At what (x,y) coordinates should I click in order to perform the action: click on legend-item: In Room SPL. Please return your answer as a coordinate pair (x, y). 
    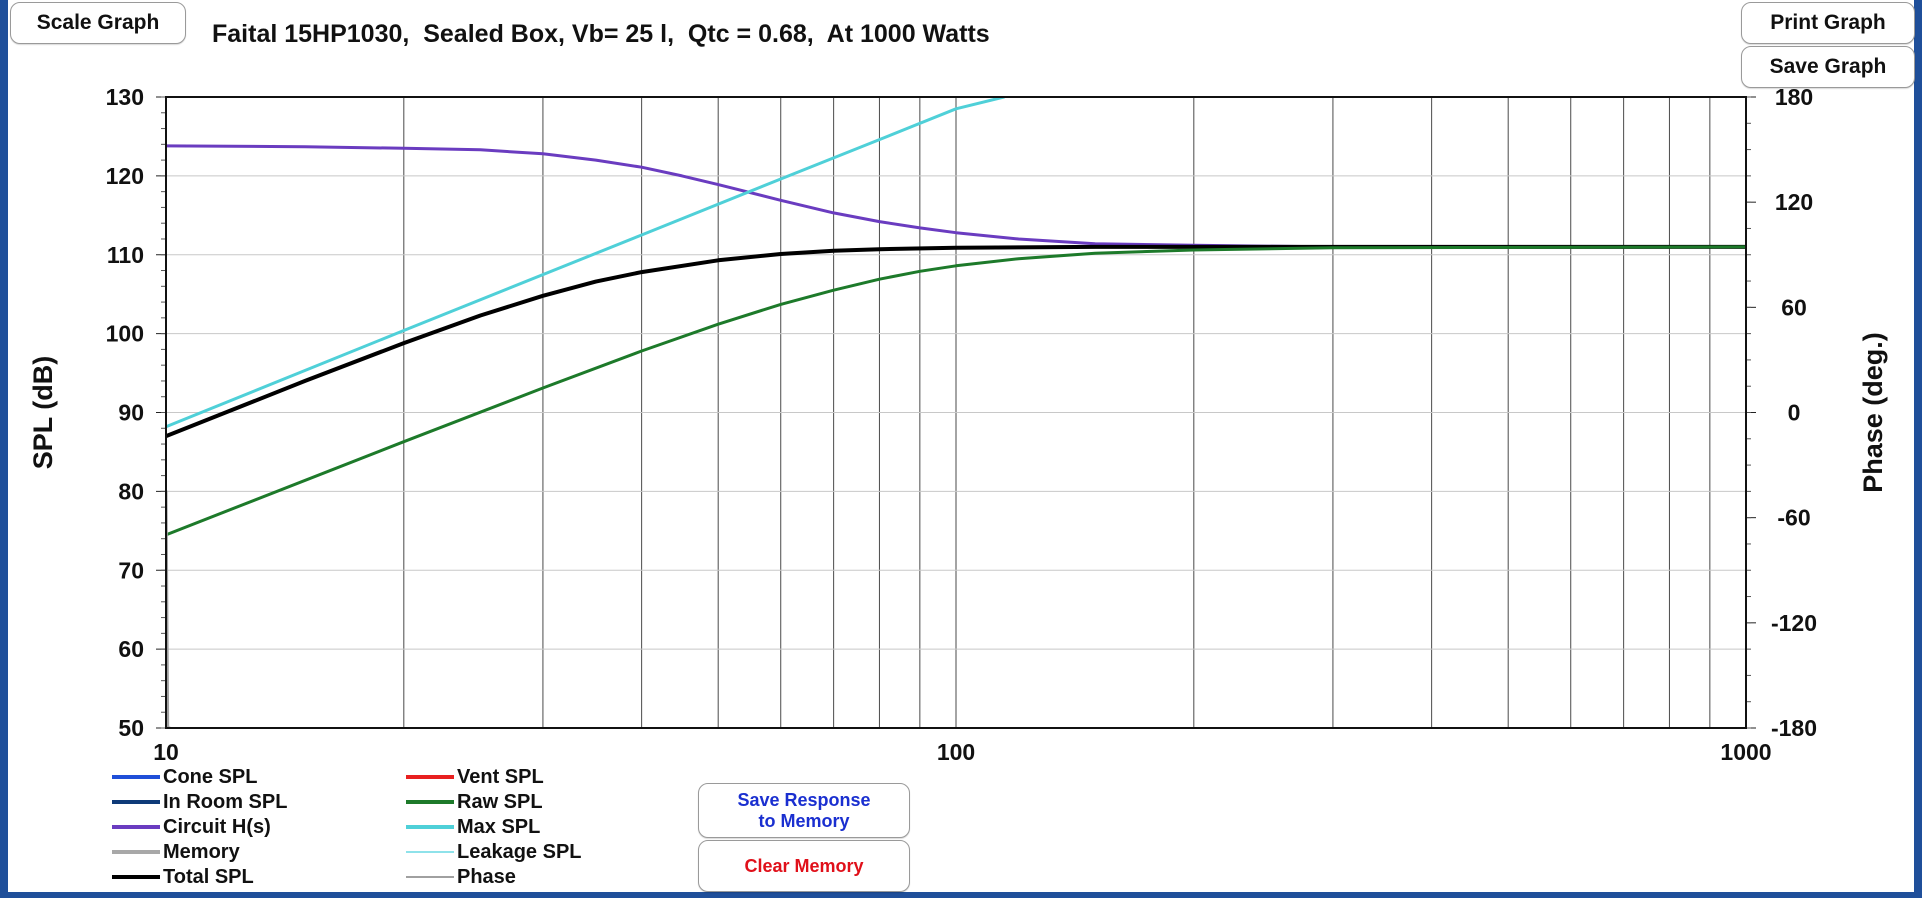
    Looking at the image, I should click on (199, 802).